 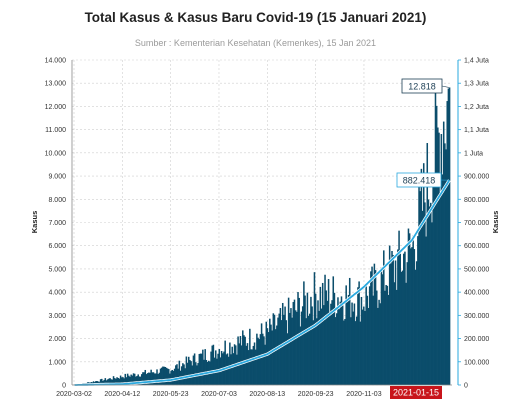 What do you see at coordinates (476, 84) in the screenshot?
I see `right-tick-label: 1,3 Juta` at bounding box center [476, 84].